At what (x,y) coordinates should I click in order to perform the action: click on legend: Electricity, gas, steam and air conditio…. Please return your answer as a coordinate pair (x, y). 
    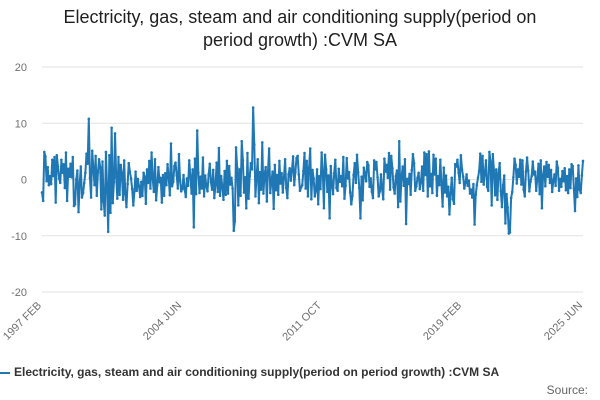
    Looking at the image, I should click on (300, 374).